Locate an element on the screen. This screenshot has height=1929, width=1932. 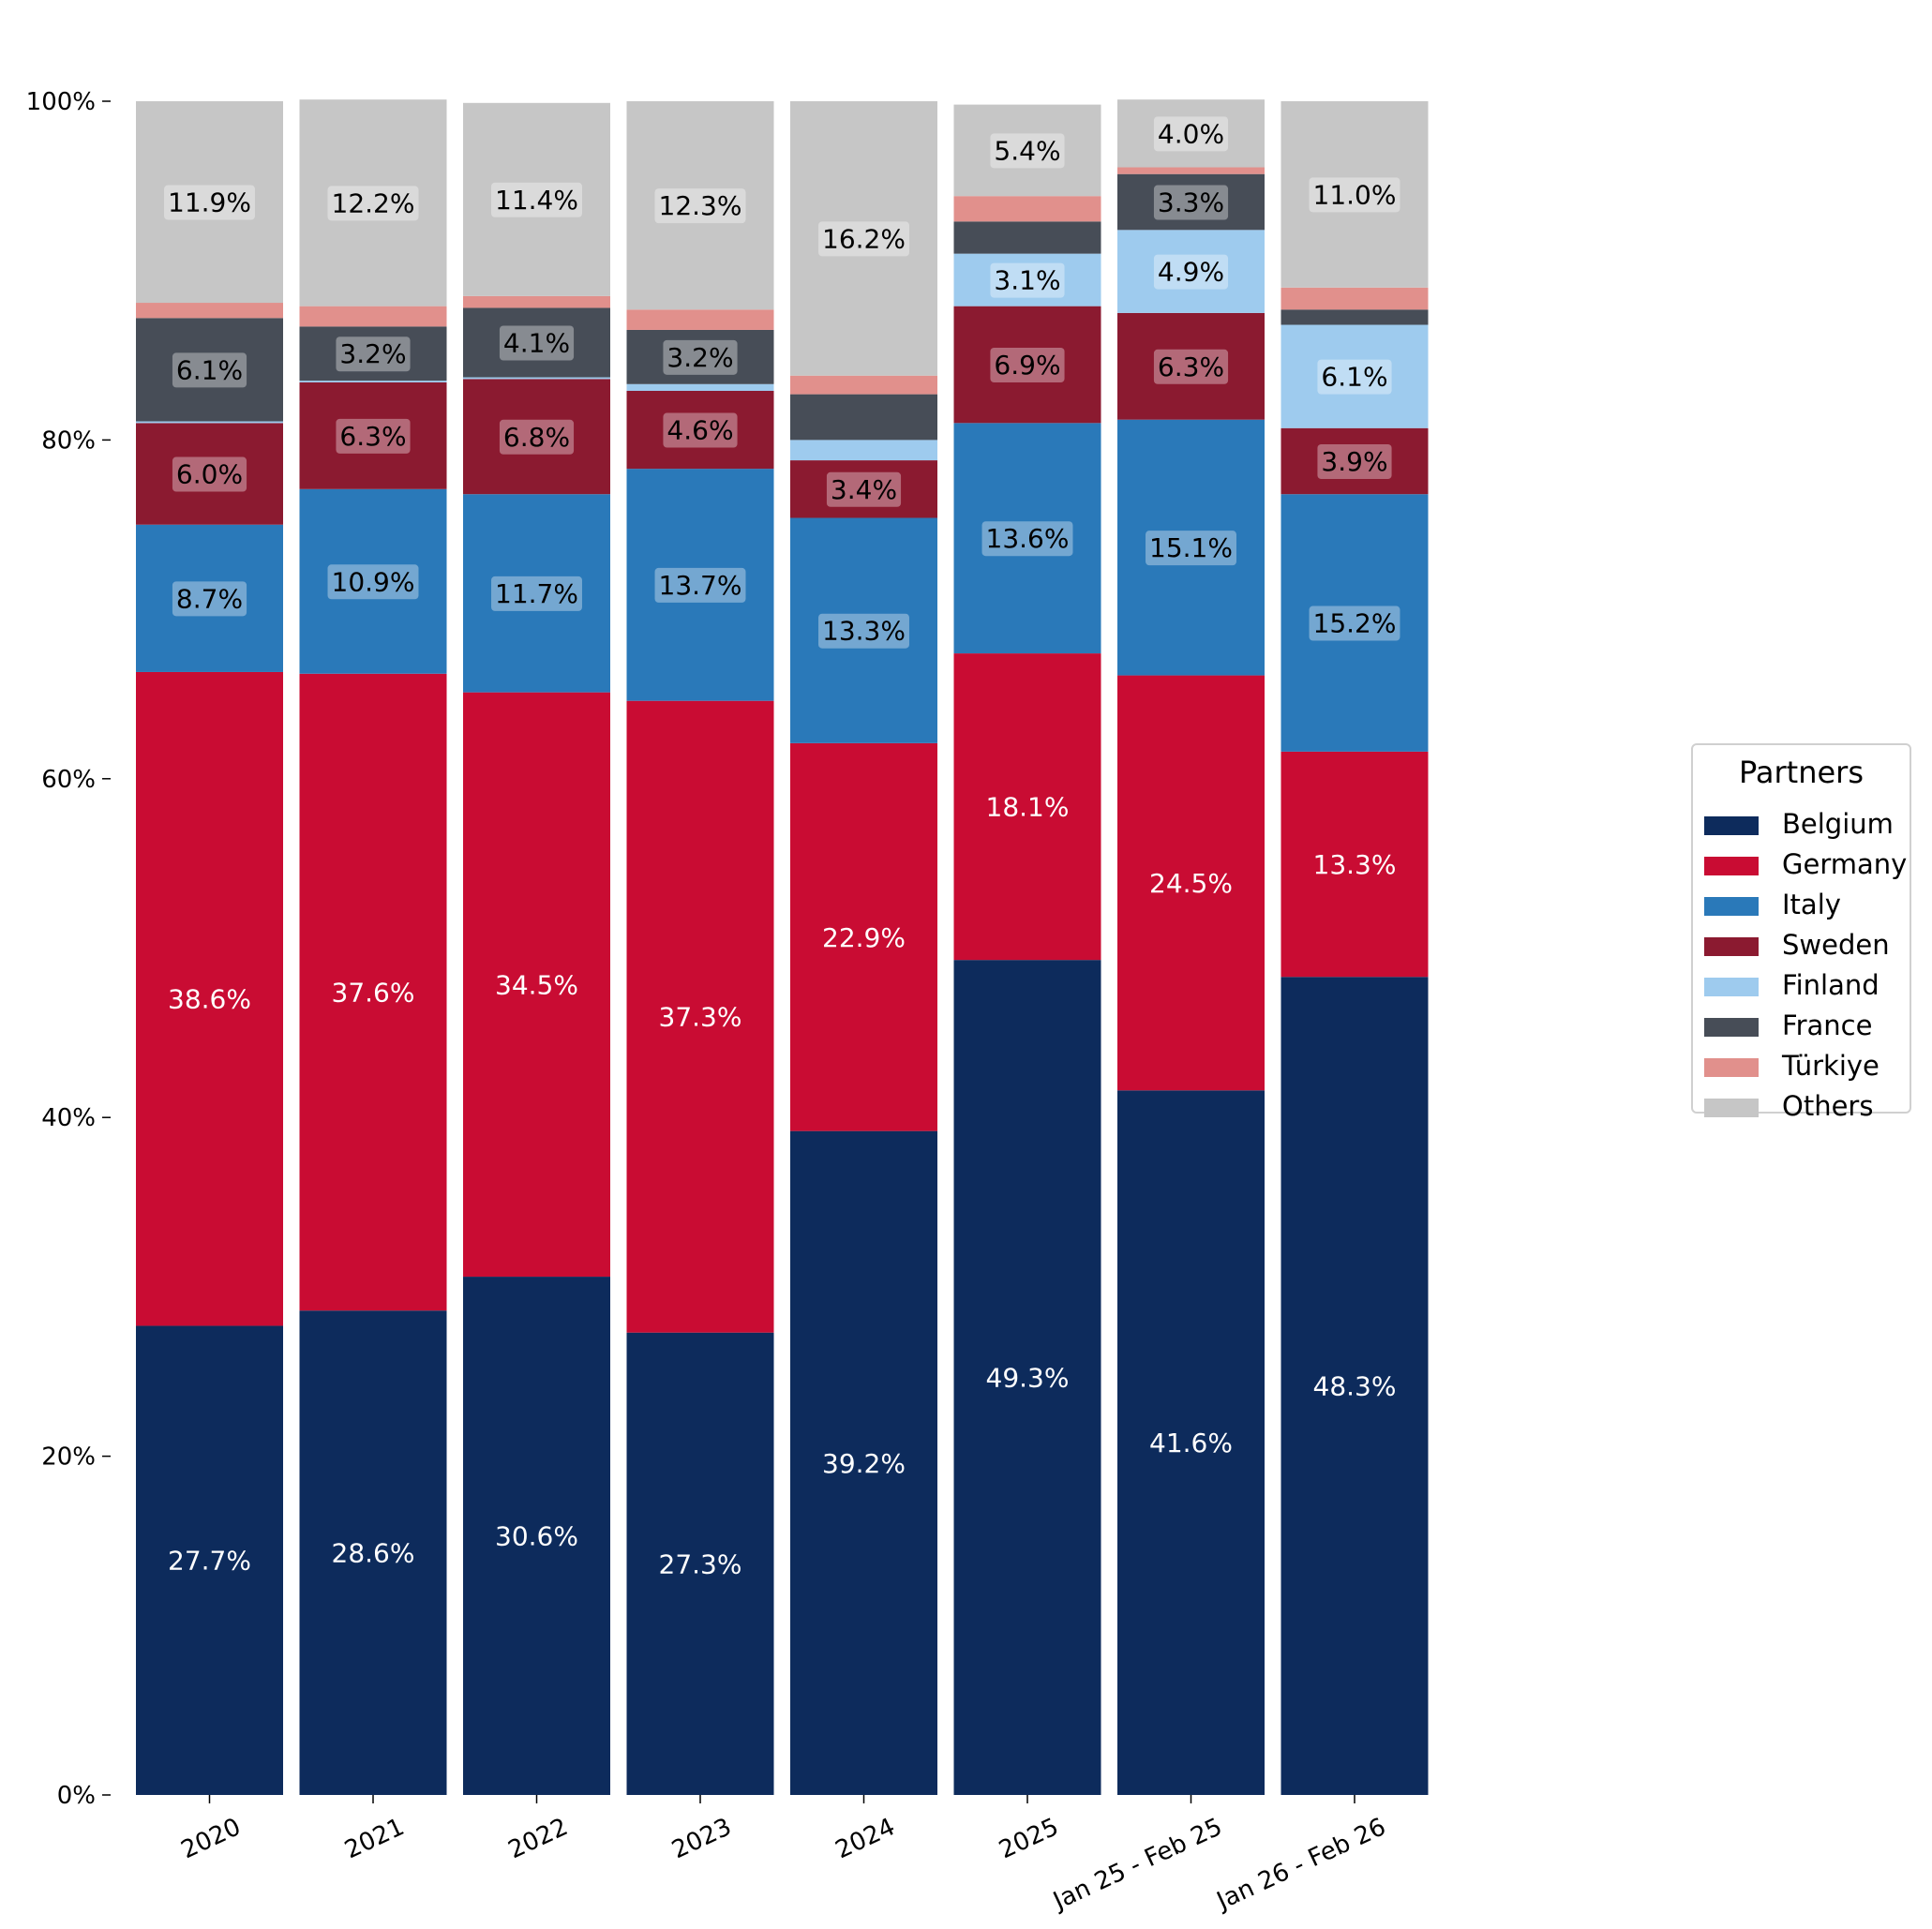
legend-label: Finland is located at coordinates (1831, 985).